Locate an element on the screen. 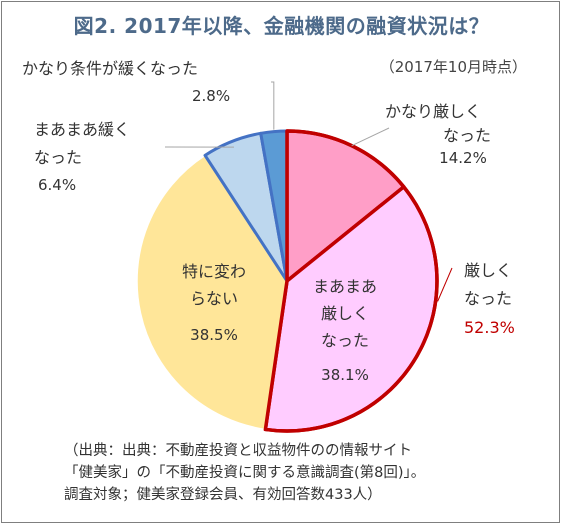 This screenshot has width=563, height=526. slice-value-label: 6.4% is located at coordinates (57, 185).